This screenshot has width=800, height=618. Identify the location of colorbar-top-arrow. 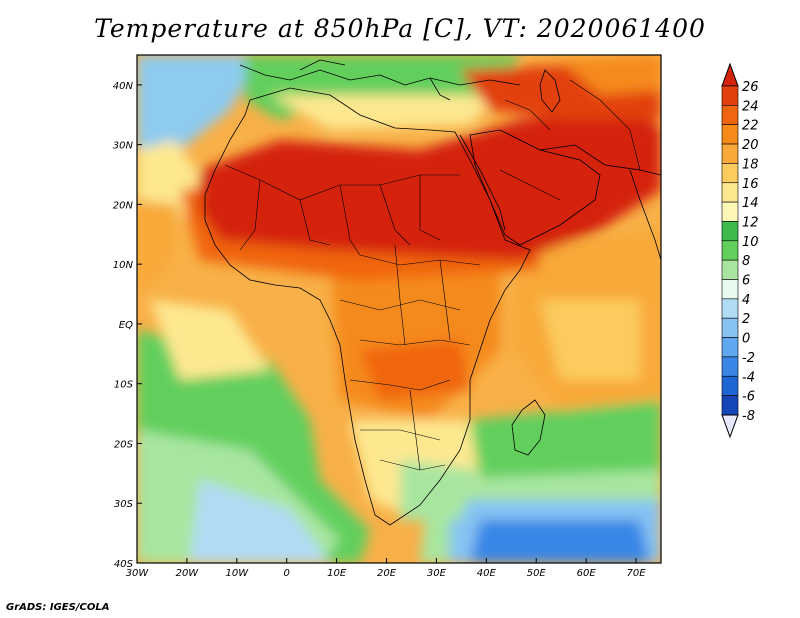
(730, 74).